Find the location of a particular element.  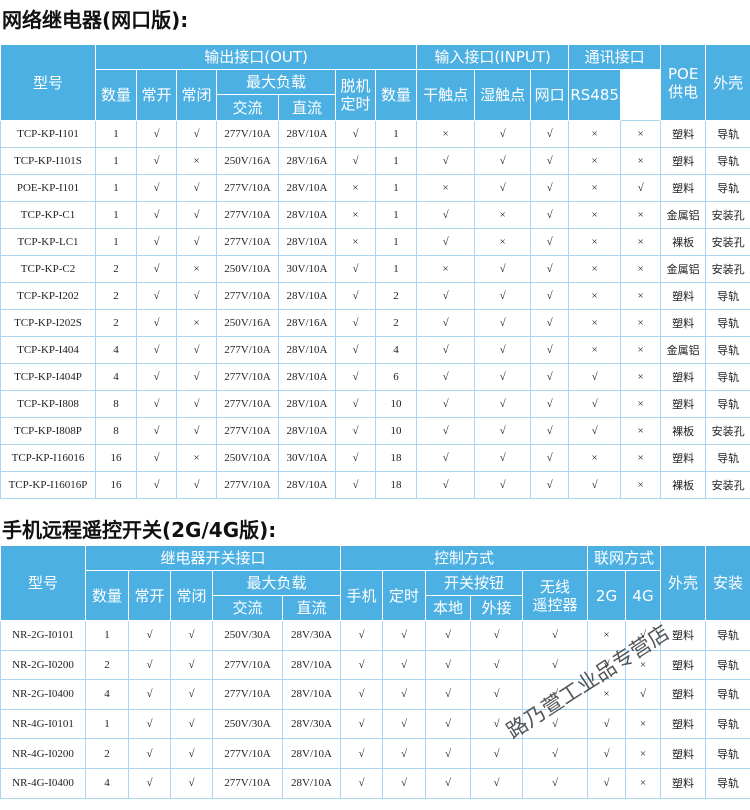

header-cell: 2G is located at coordinates (606, 595).